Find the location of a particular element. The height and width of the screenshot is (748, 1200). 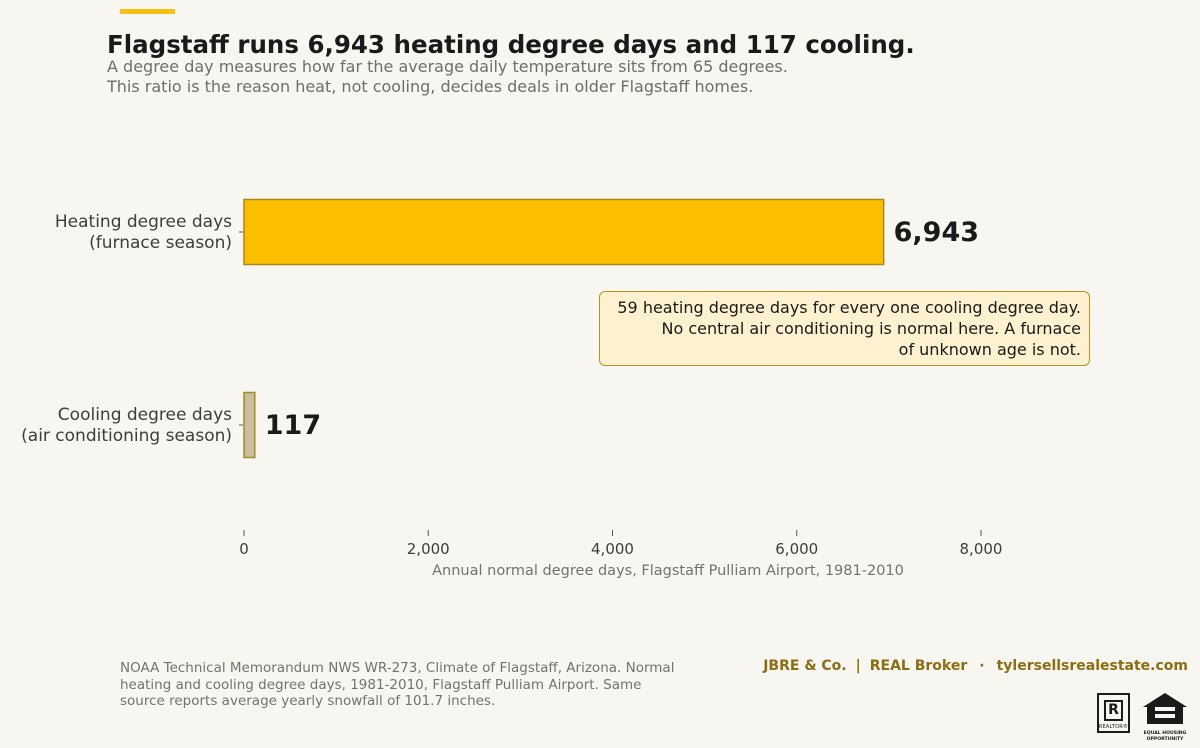

y-tick-label-0-1: (furnace season) is located at coordinates (160, 243).